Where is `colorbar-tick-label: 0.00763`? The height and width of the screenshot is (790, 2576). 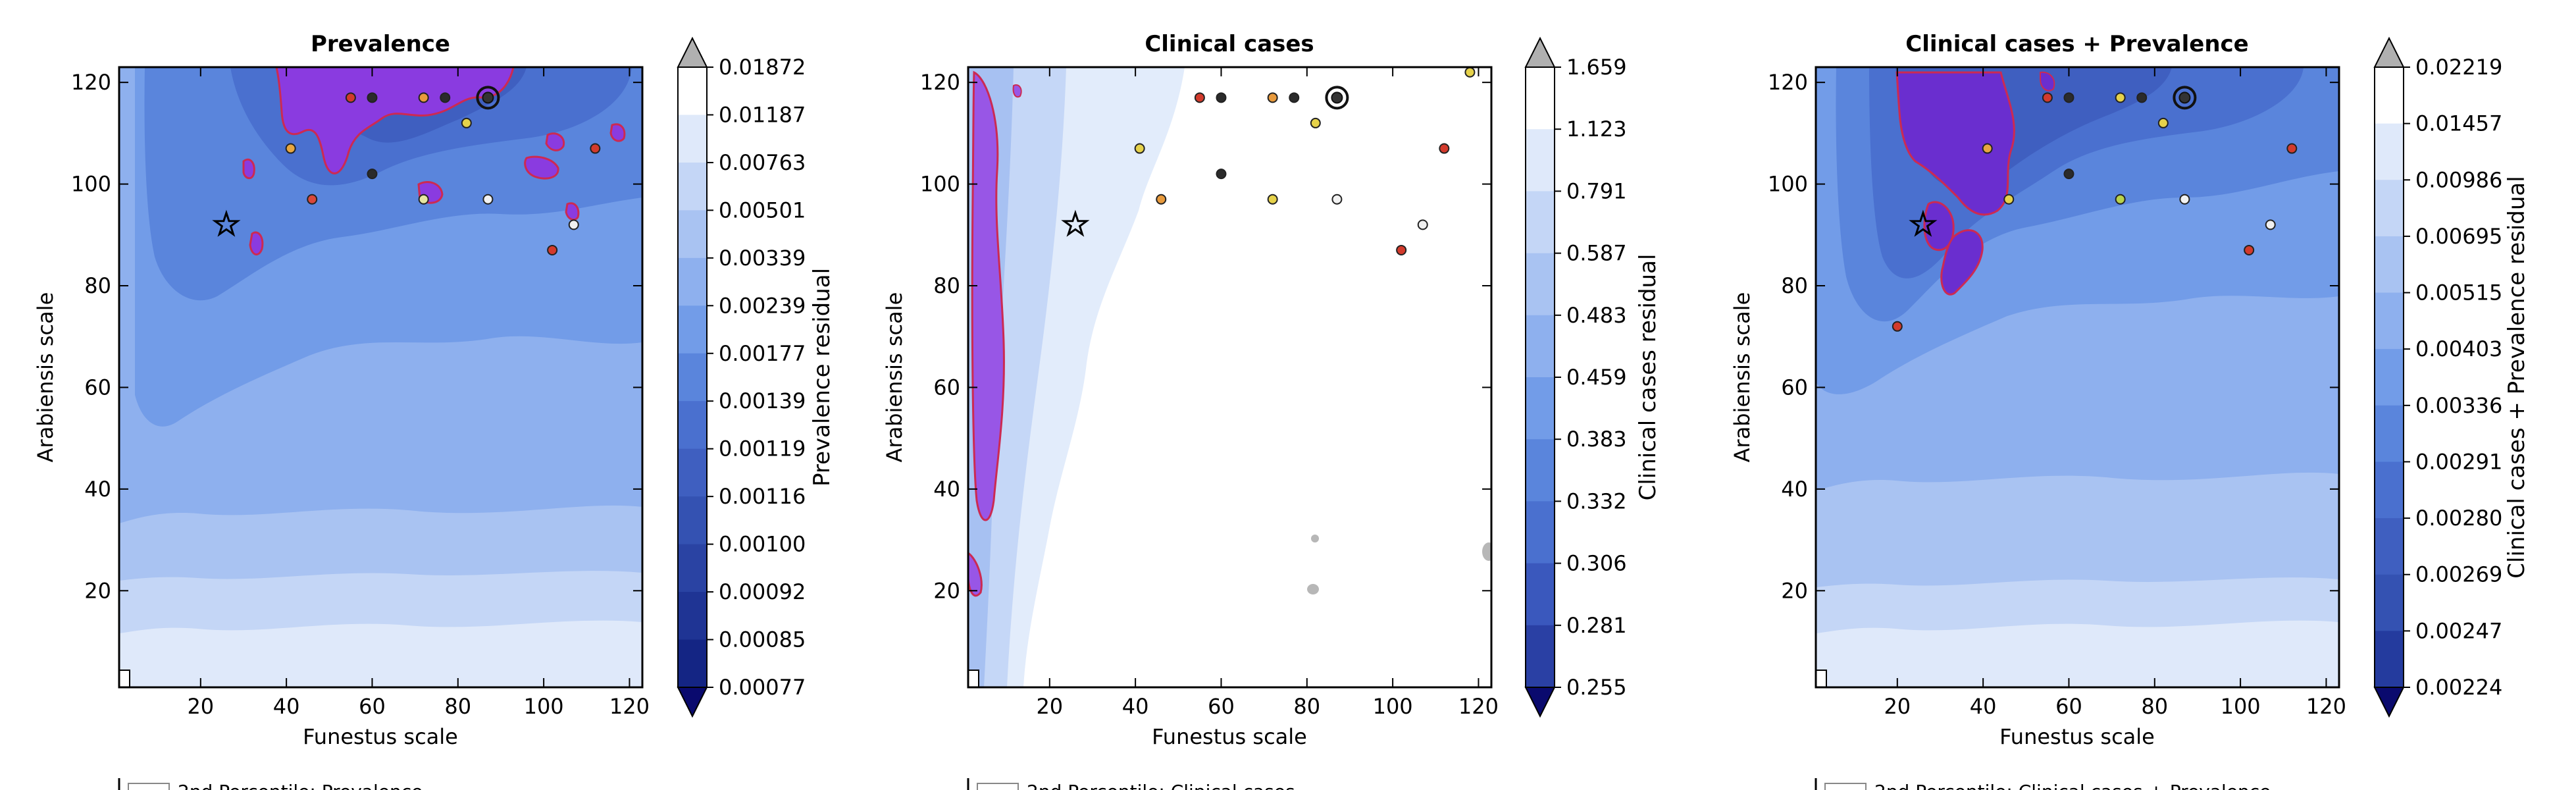
colorbar-tick-label: 0.00763 is located at coordinates (762, 162).